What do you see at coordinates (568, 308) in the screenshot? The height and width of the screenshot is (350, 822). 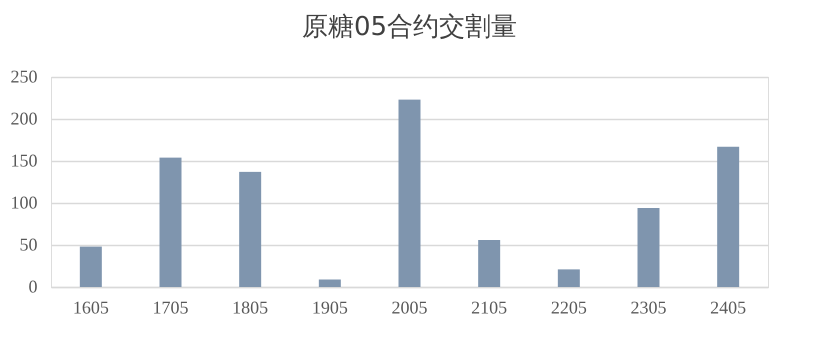 I see `x-tick-label: 2205` at bounding box center [568, 308].